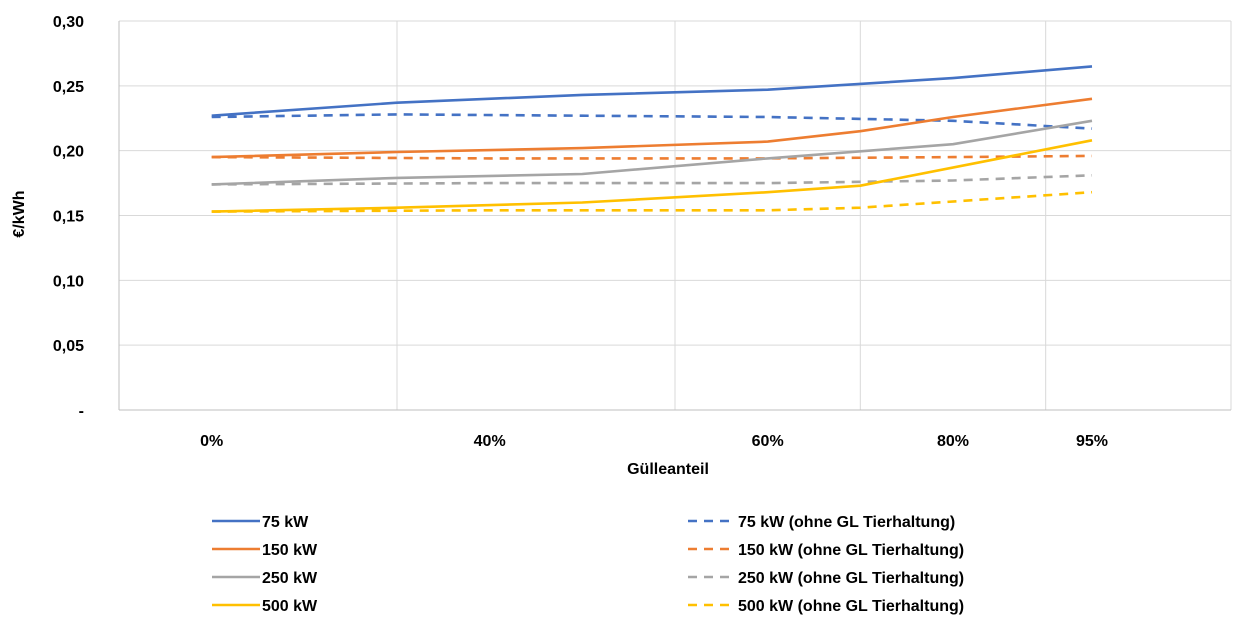  I want to click on legend-item-4: 250 kW, so click(265, 578).